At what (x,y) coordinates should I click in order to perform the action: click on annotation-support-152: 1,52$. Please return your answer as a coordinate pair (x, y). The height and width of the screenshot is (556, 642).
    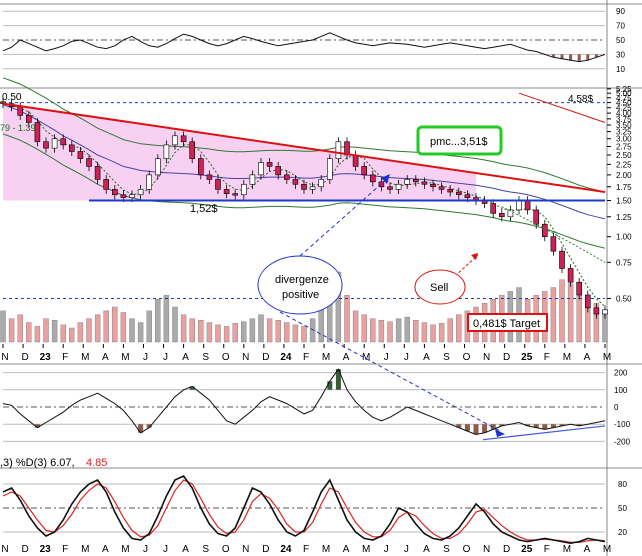
    Looking at the image, I should click on (204, 209).